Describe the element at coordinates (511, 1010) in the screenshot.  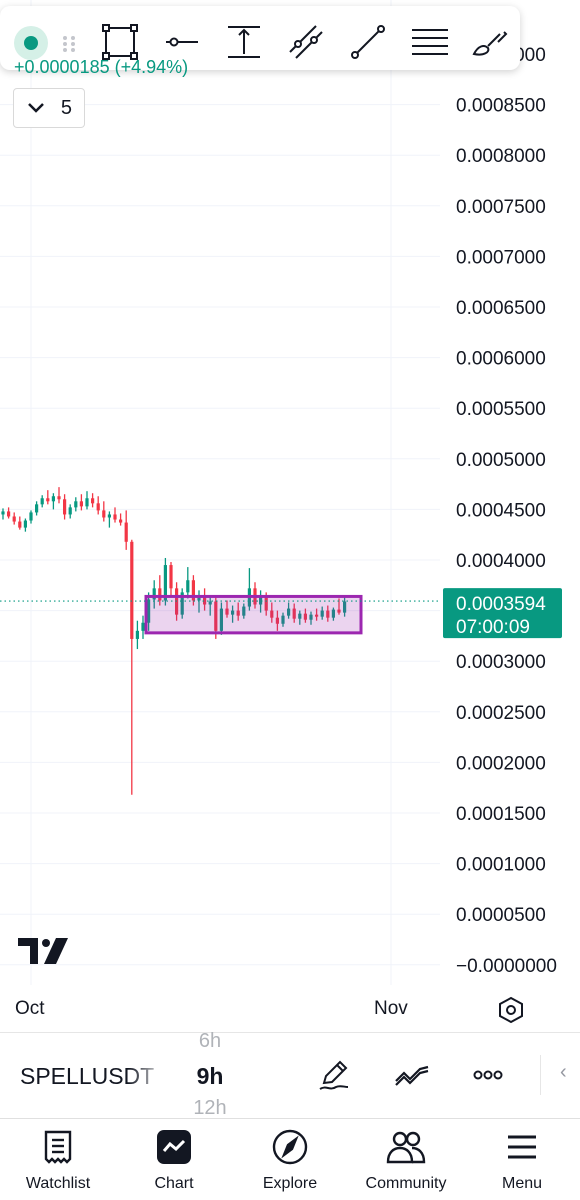
I see `chart-settings-icon` at that location.